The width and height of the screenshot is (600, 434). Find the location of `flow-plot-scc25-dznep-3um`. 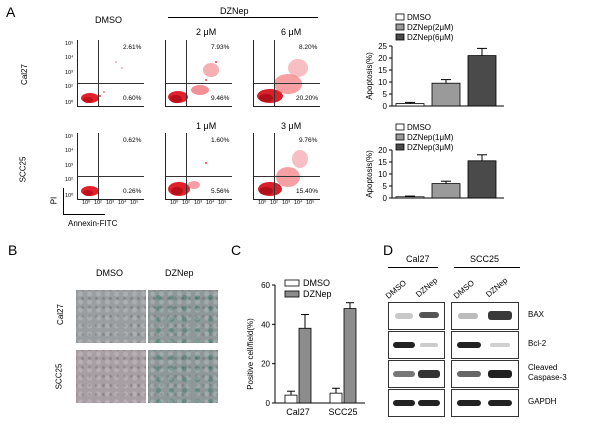

flow-plot-scc25-dznep-3um is located at coordinates (286, 166).